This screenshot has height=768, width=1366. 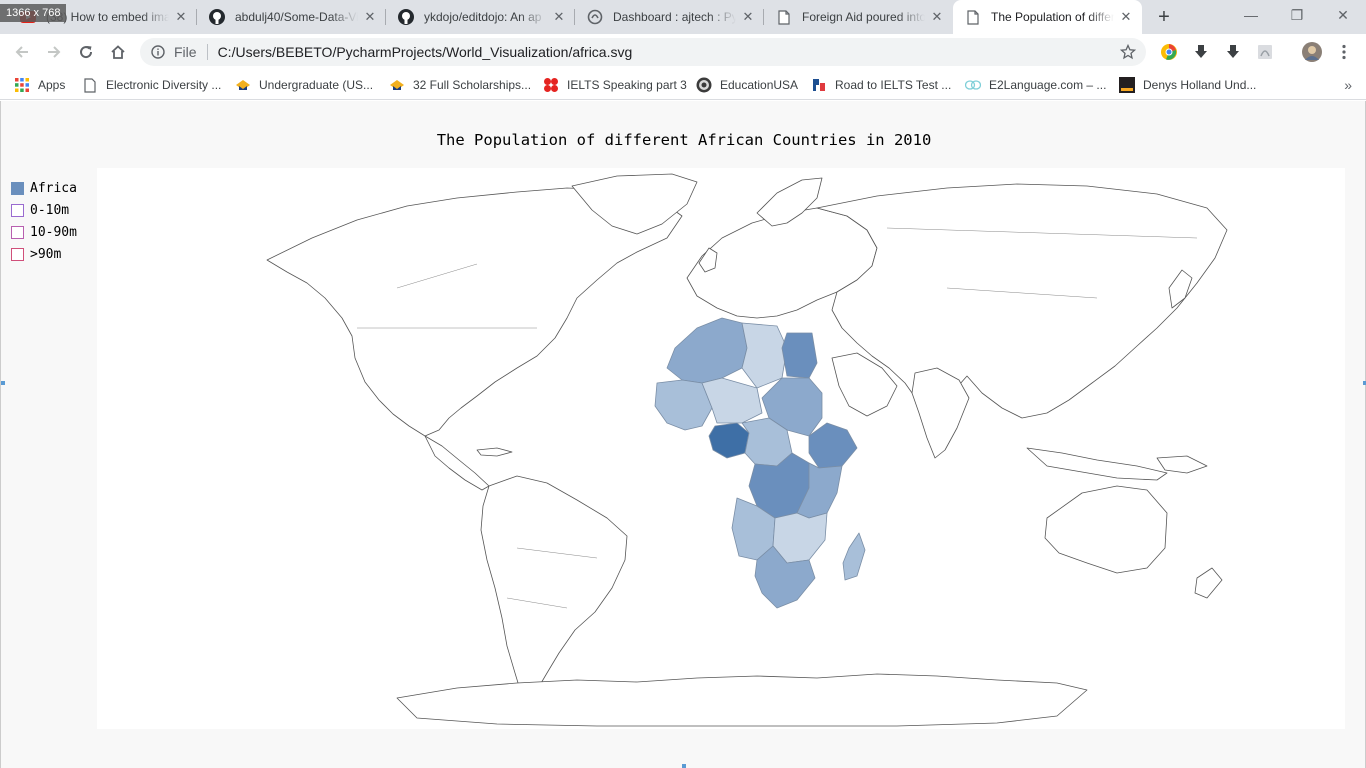 I want to click on asia, so click(x=1022, y=301).